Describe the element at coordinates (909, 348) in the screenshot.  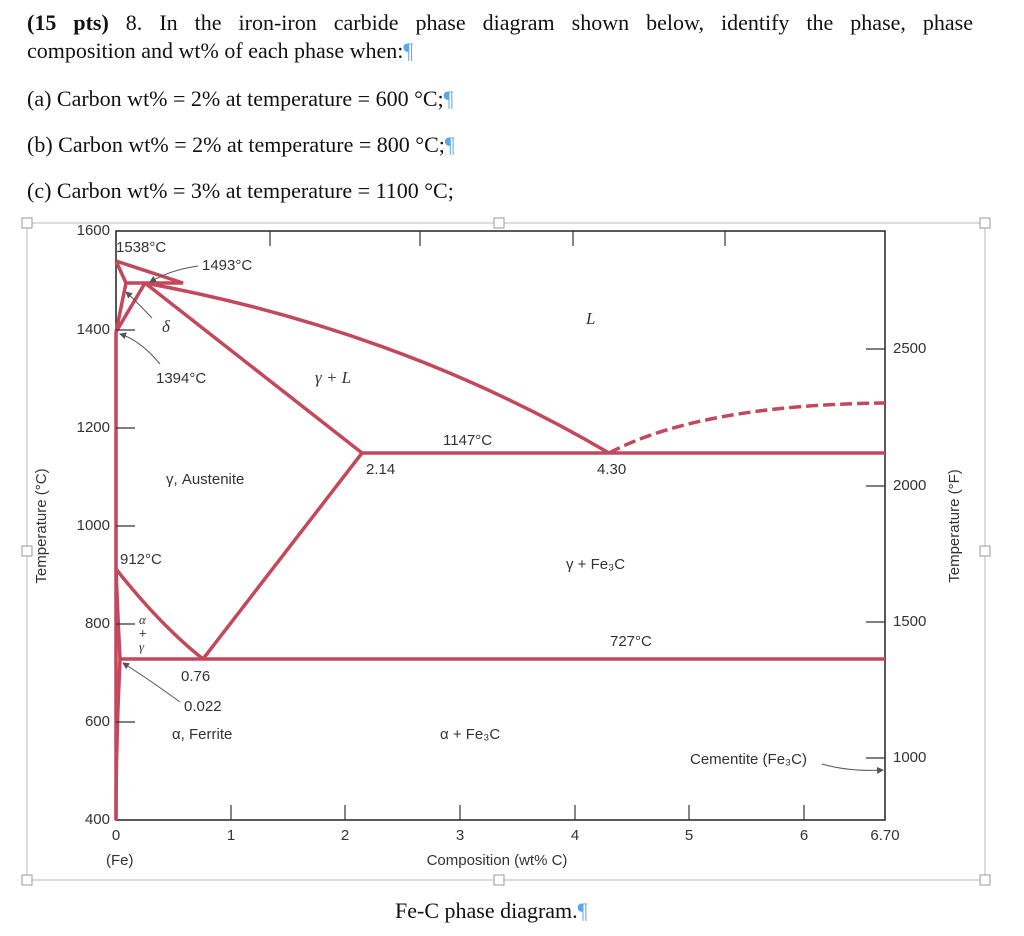
I see `y2-tick-label: 2500` at that location.